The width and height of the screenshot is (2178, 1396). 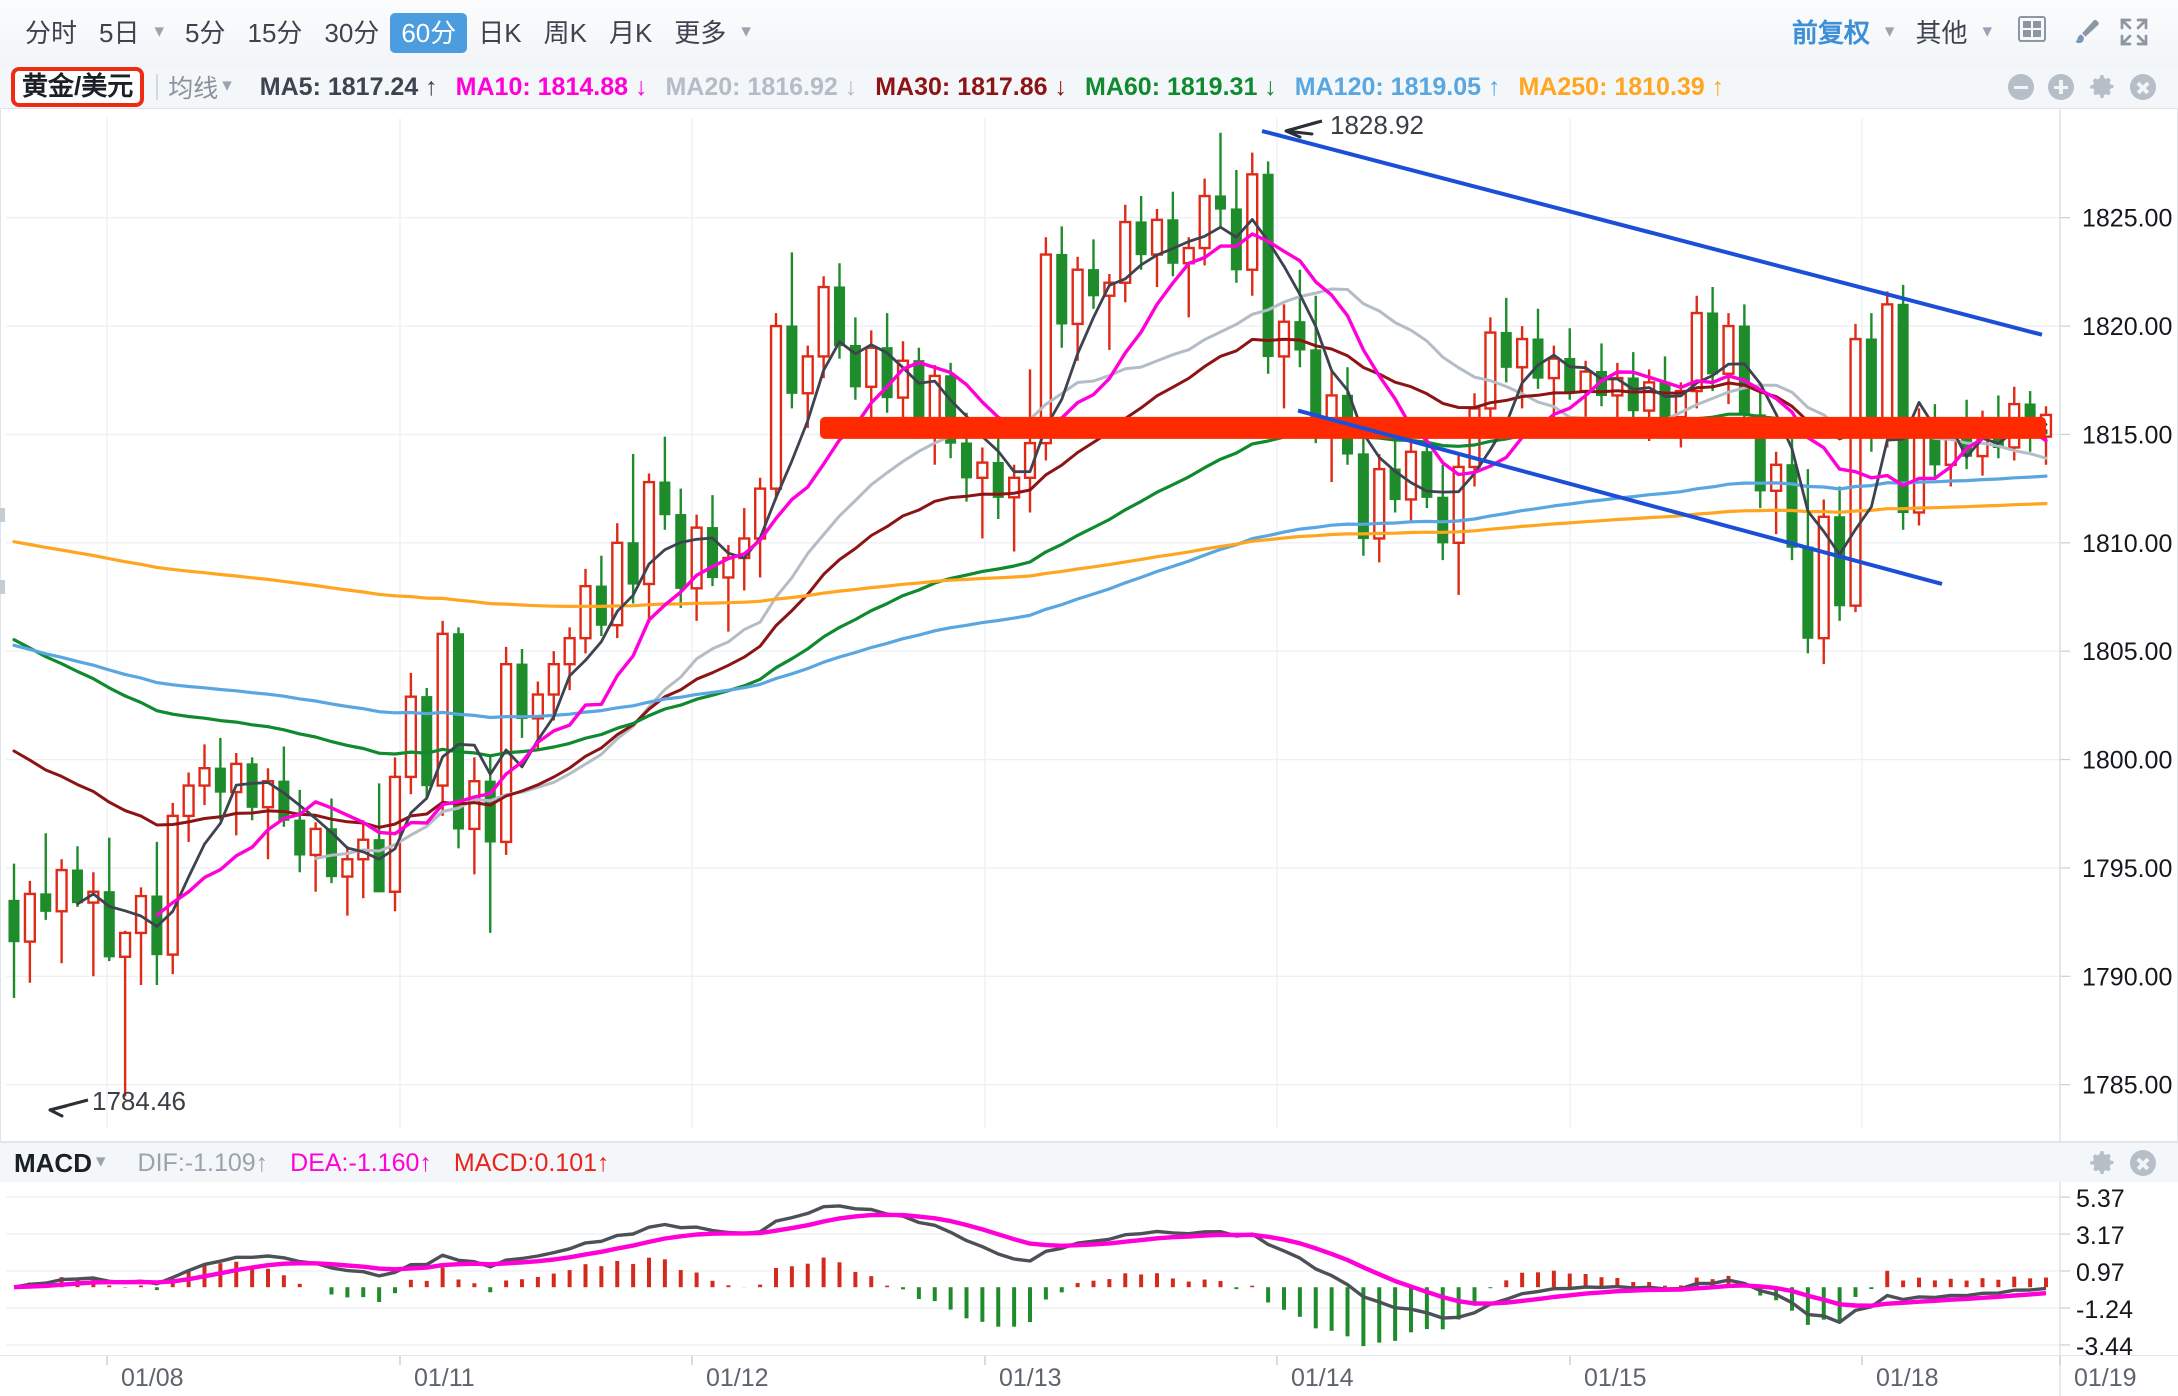 What do you see at coordinates (1941, 33) in the screenshot?
I see `other-menu: 其他` at bounding box center [1941, 33].